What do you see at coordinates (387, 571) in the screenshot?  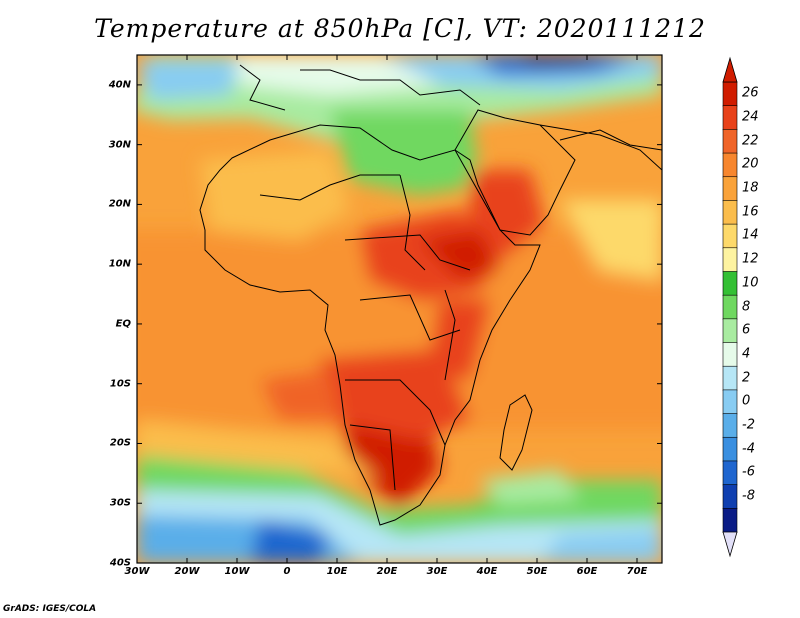 I see `lon-label: 20E` at bounding box center [387, 571].